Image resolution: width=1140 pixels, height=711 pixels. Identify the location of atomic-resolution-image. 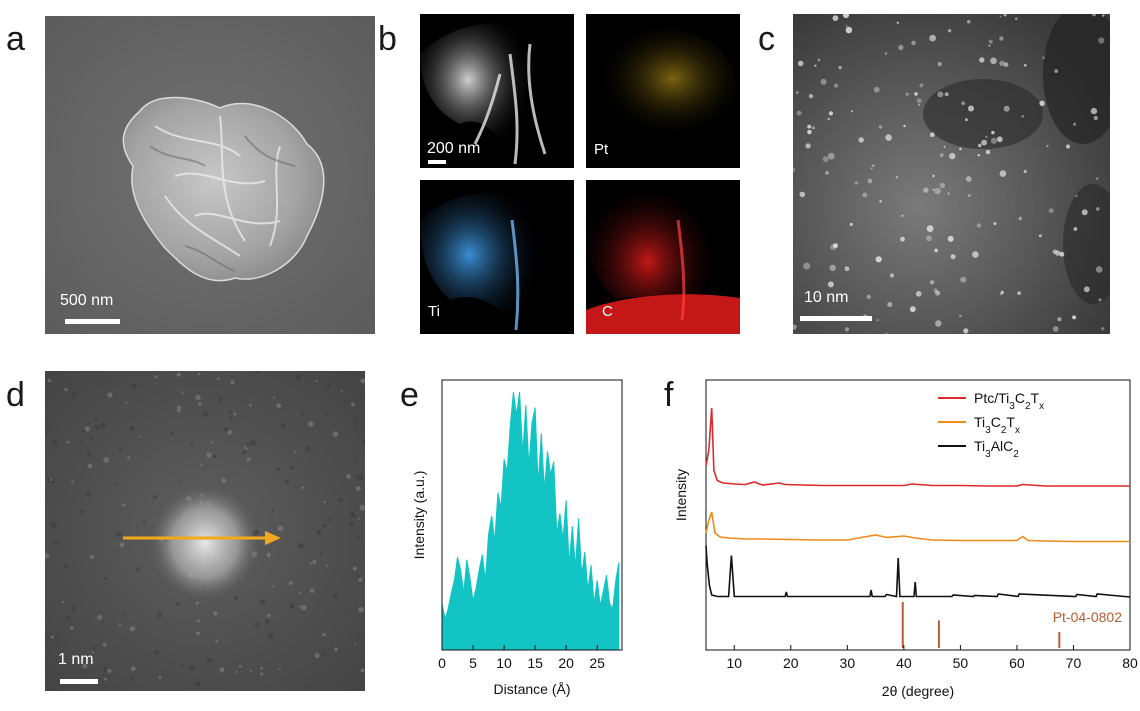
(205, 531).